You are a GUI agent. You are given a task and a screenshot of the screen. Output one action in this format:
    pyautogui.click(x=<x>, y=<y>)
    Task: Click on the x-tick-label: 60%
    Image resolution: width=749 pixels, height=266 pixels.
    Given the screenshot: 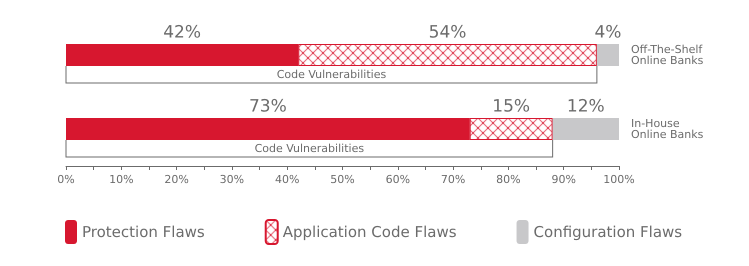 What is the action you would take?
    pyautogui.click(x=398, y=179)
    